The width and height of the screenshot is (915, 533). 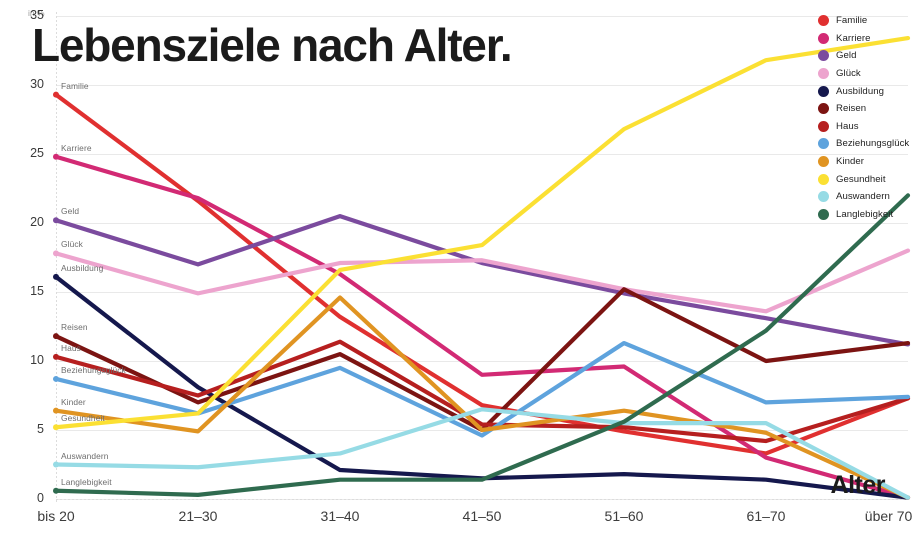 What do you see at coordinates (85, 455) in the screenshot?
I see `inline-series-label: Auswandern` at bounding box center [85, 455].